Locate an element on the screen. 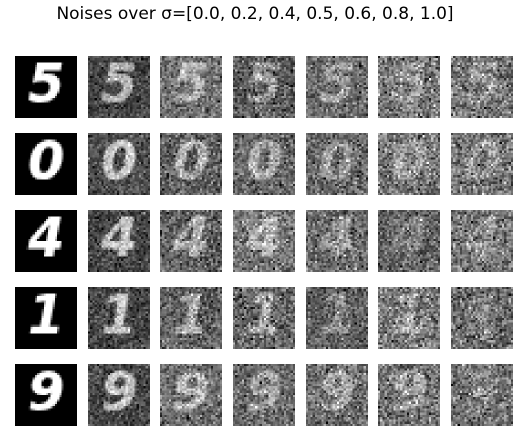 The width and height of the screenshot is (530, 437). noisy-digit-4-sigma-0.8 is located at coordinates (409, 241).